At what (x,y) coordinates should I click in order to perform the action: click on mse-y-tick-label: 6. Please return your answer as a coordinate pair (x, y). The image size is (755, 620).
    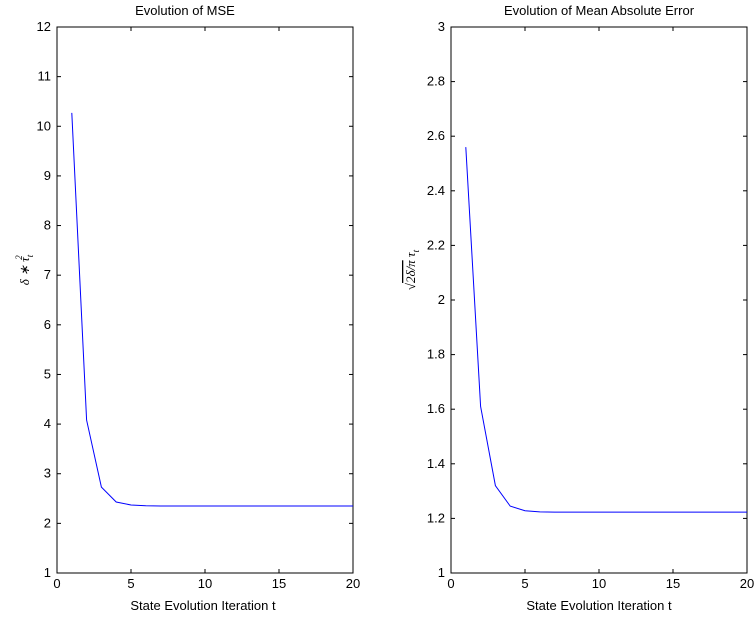
    Looking at the image, I should click on (47, 324).